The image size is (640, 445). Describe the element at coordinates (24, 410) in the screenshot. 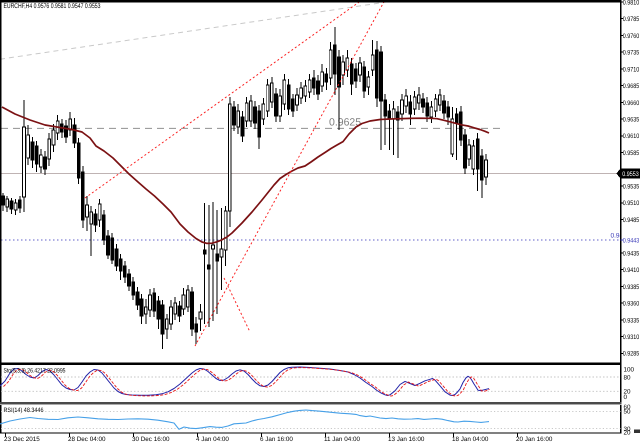

I see `svg-text: RSI(14) 48.3446` at that location.